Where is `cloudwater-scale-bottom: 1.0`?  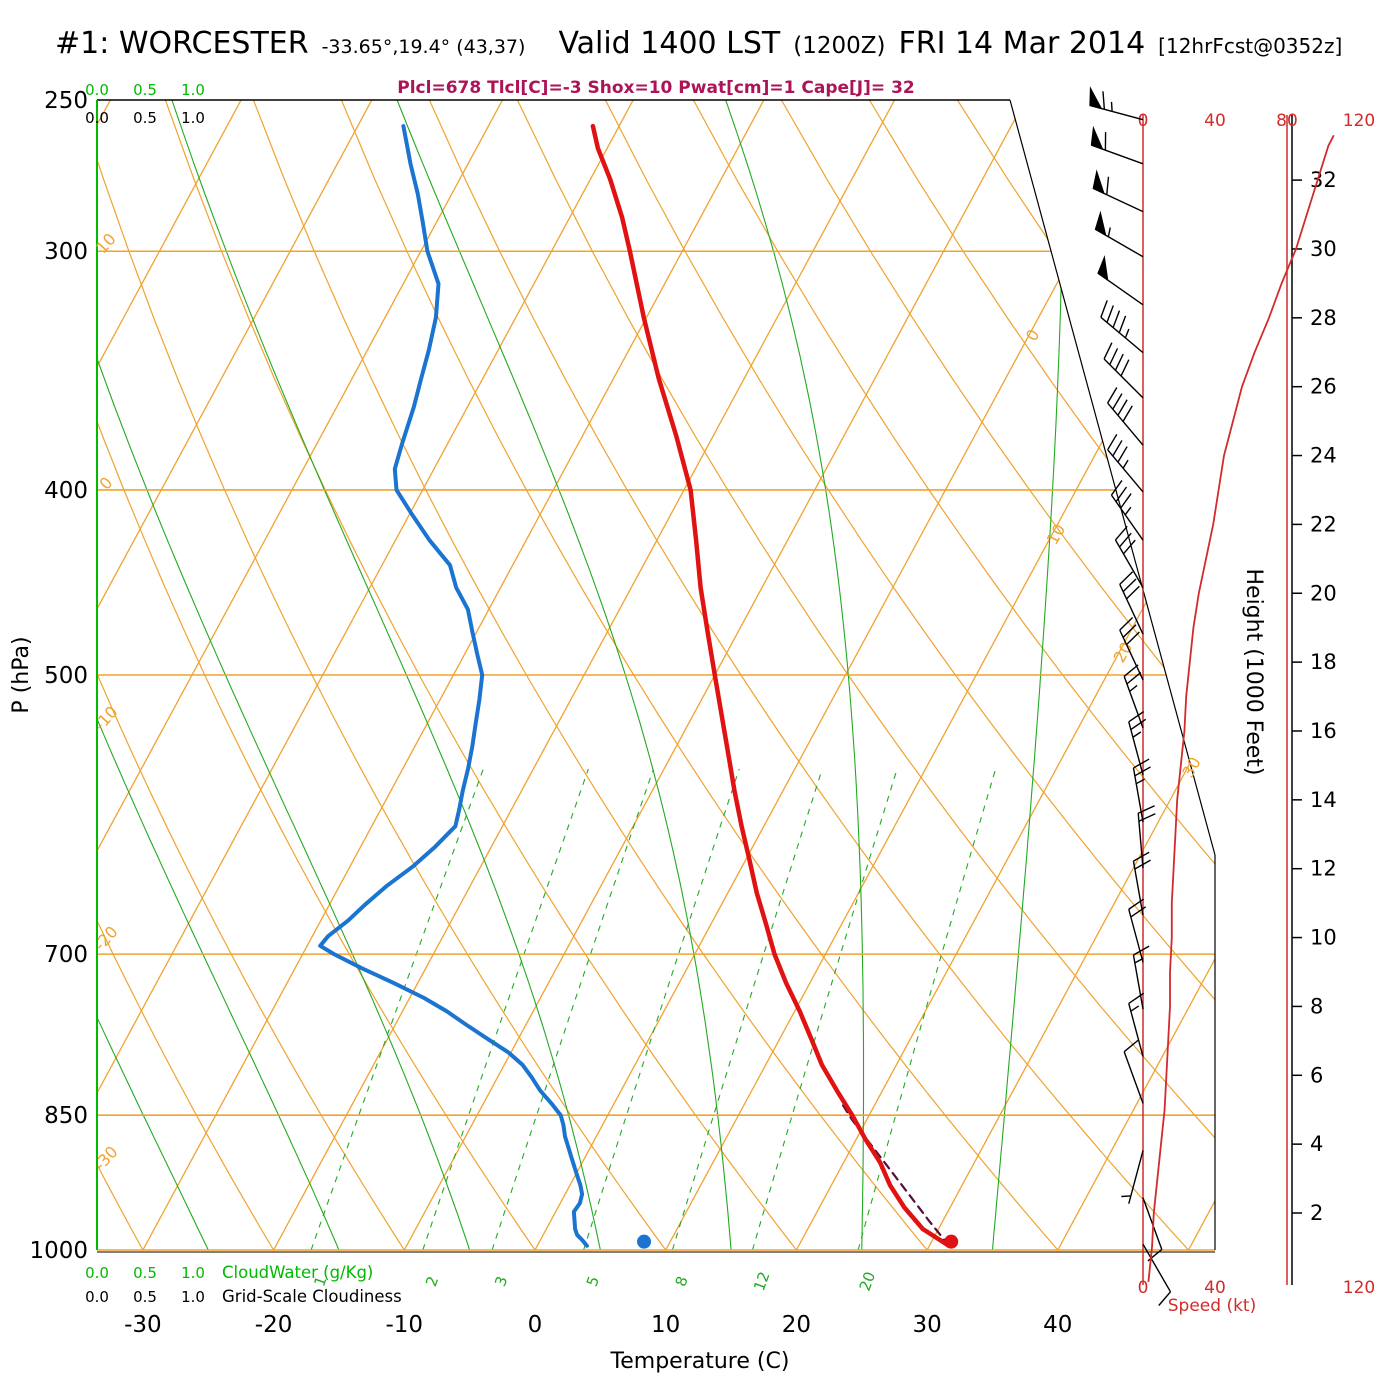
cloudwater-scale-bottom: 1.0 is located at coordinates (193, 1273).